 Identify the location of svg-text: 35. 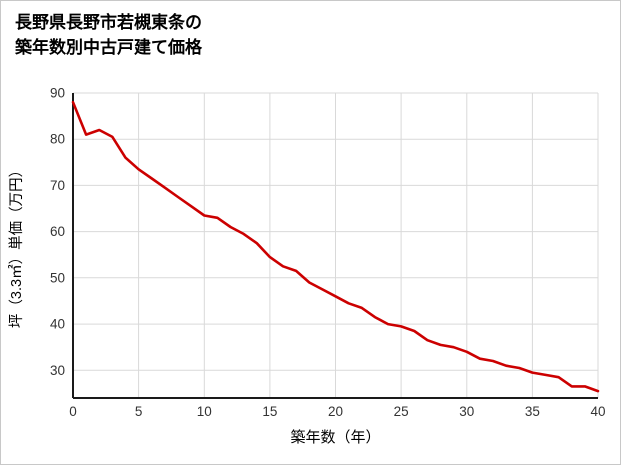
(532, 411).